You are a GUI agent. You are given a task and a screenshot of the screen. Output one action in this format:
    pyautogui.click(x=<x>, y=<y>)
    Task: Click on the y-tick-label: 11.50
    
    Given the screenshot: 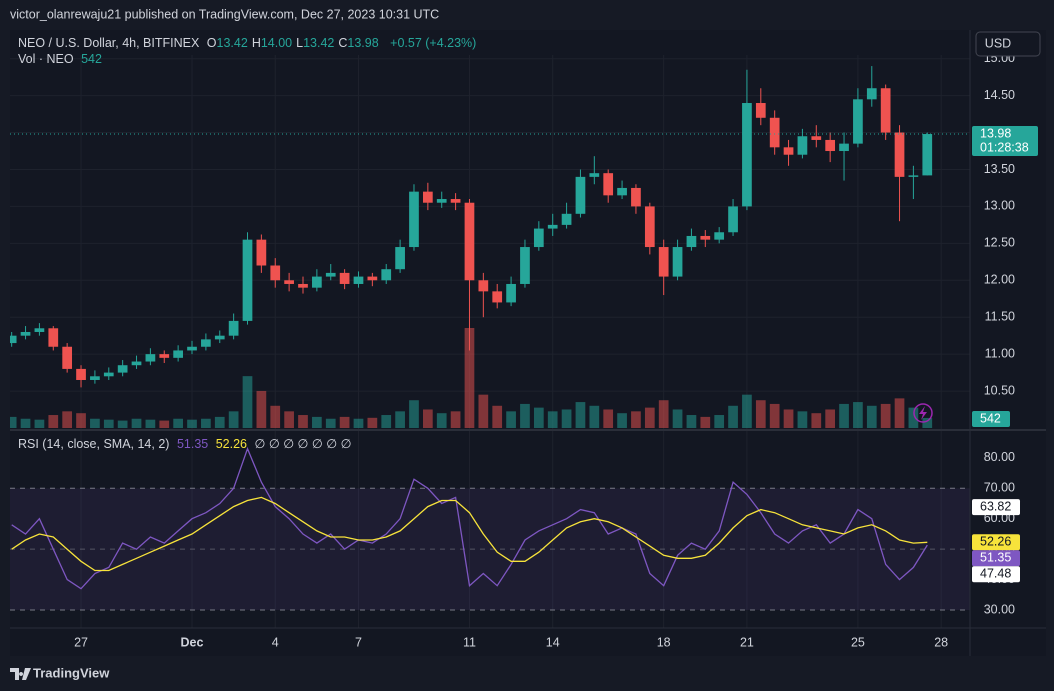 What is the action you would take?
    pyautogui.click(x=1000, y=317)
    